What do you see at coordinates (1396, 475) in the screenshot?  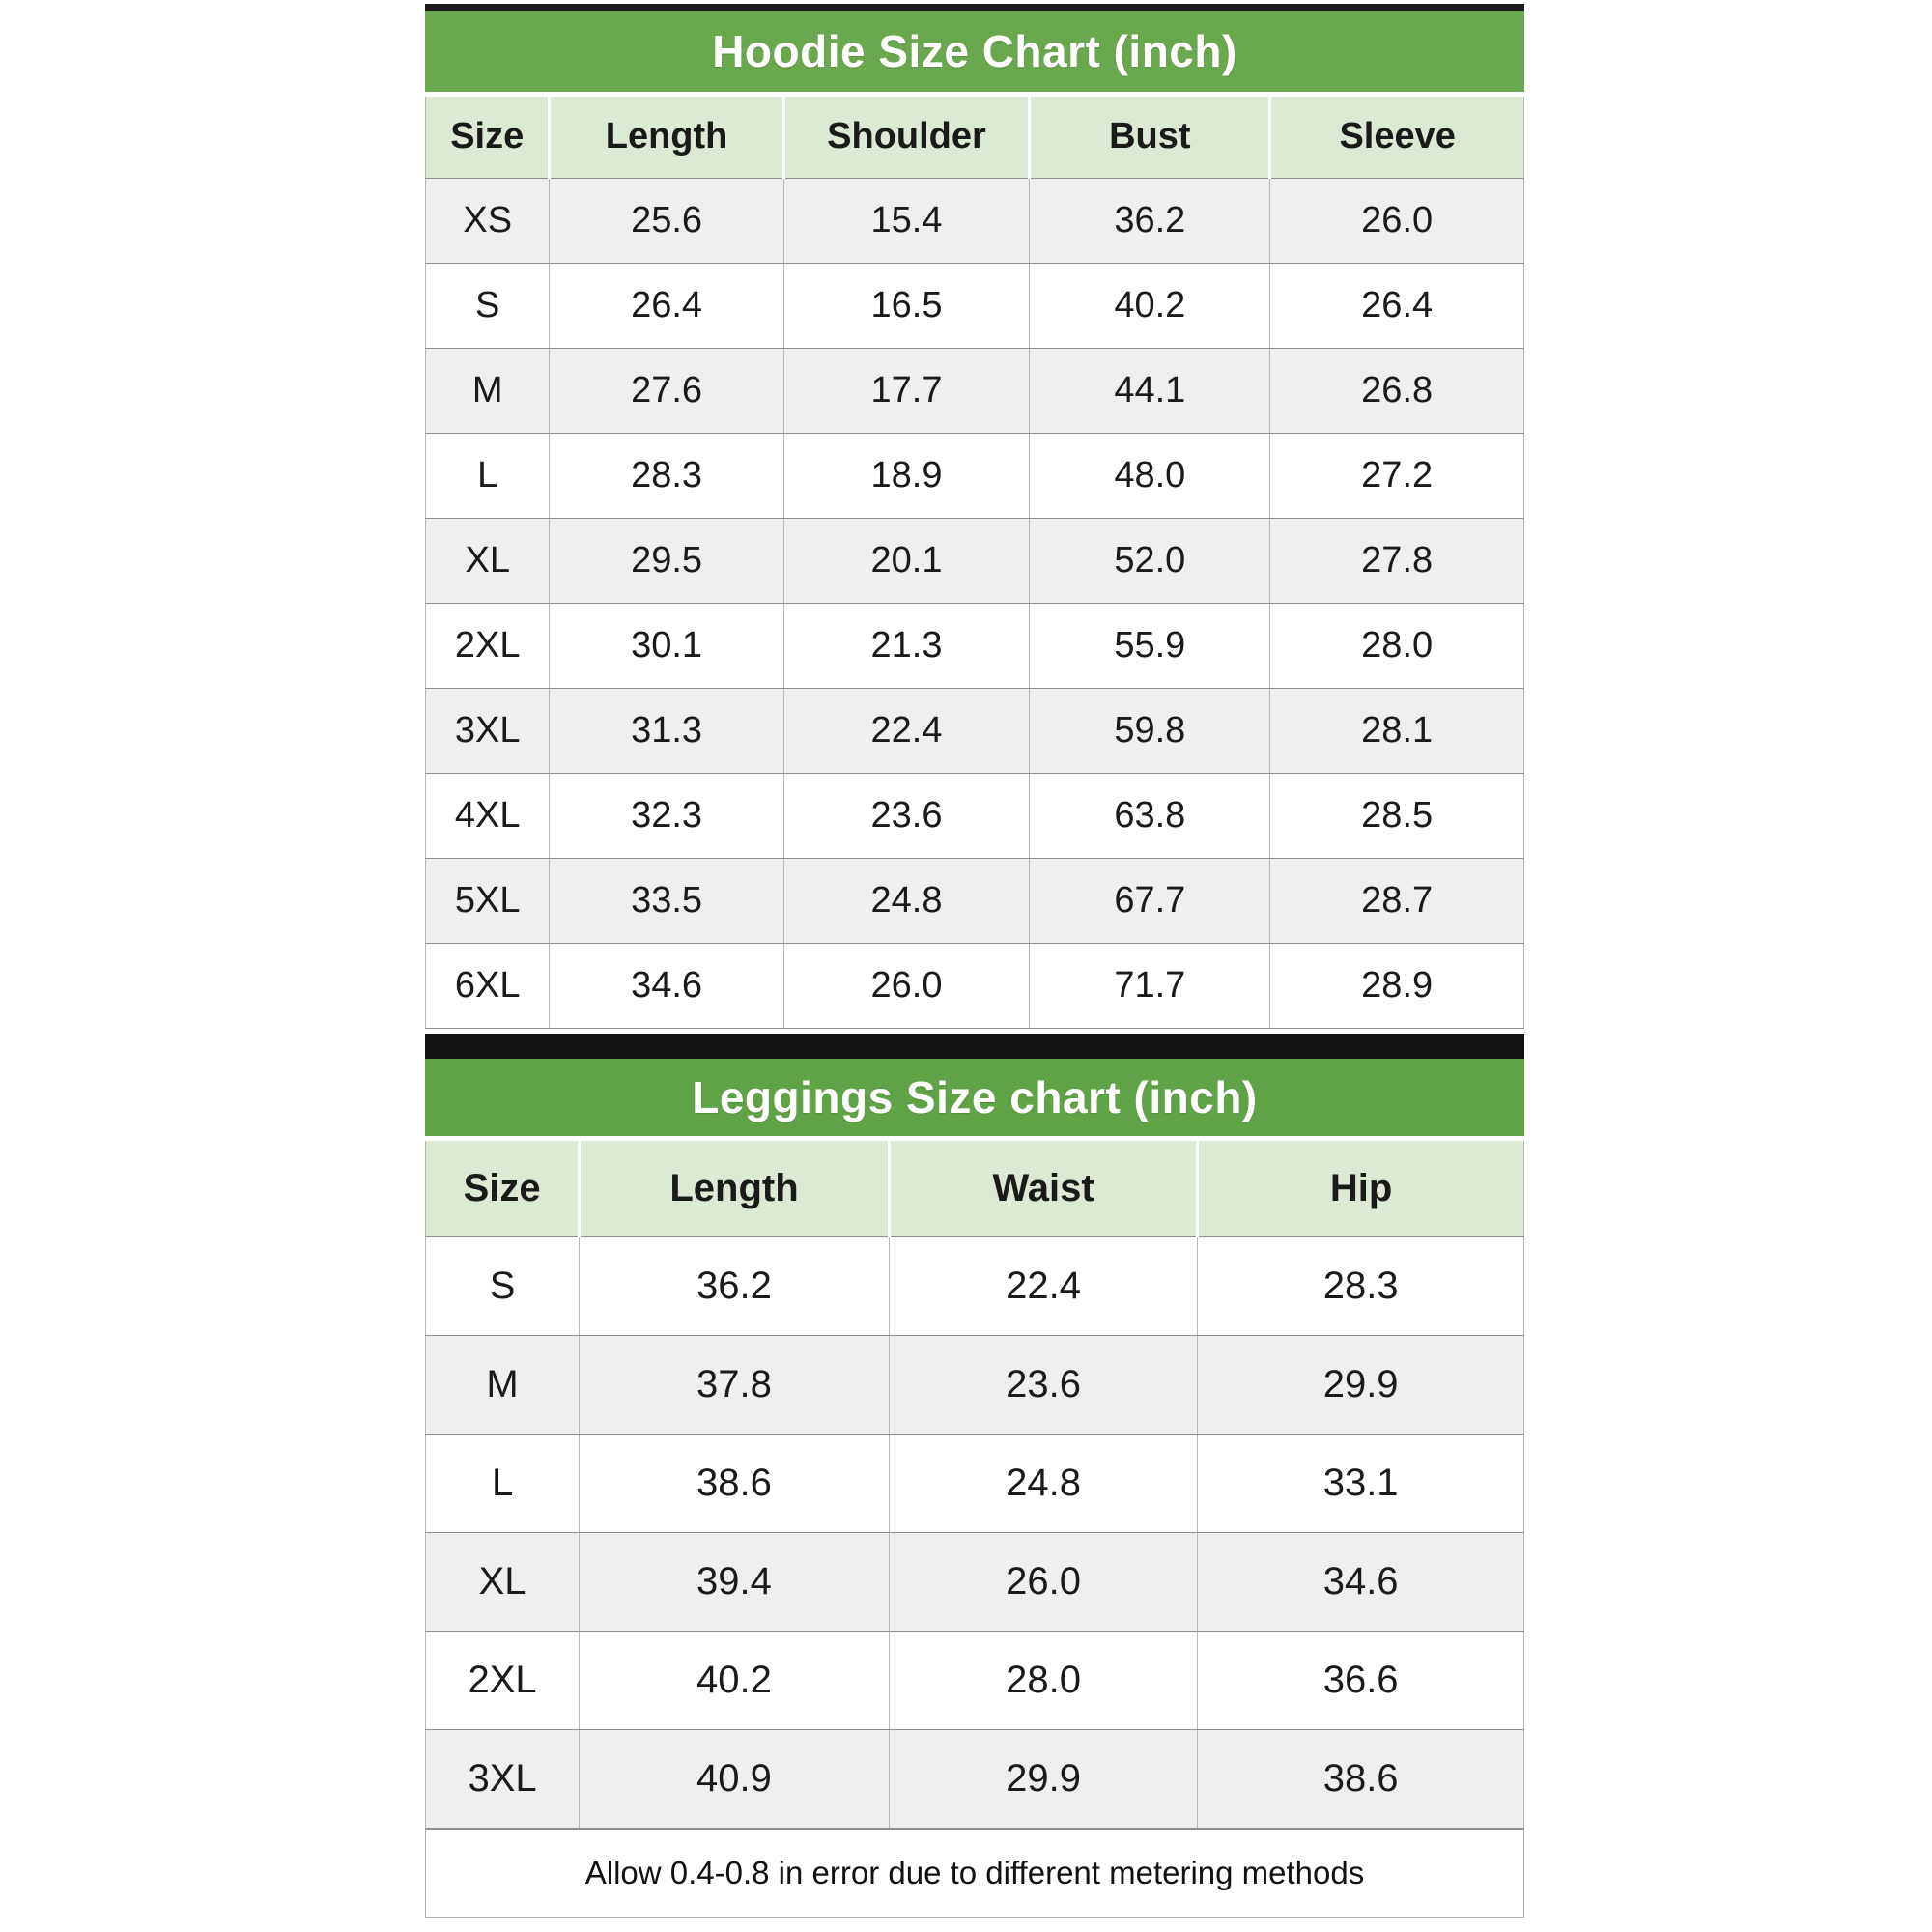 I see `table-cell: 27.2` at bounding box center [1396, 475].